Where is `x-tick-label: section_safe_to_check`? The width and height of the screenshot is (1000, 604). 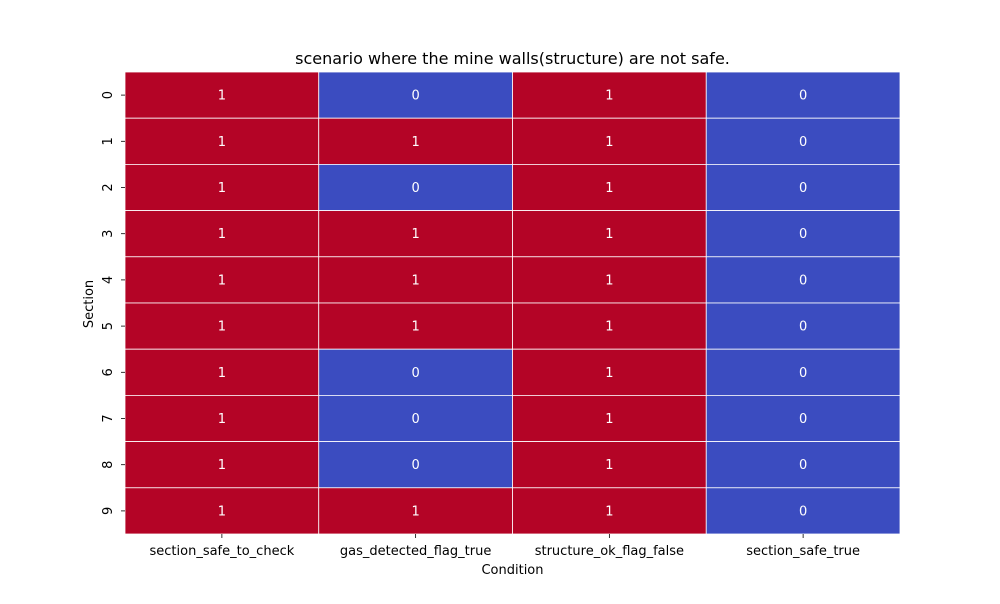 x-tick-label: section_safe_to_check is located at coordinates (222, 551).